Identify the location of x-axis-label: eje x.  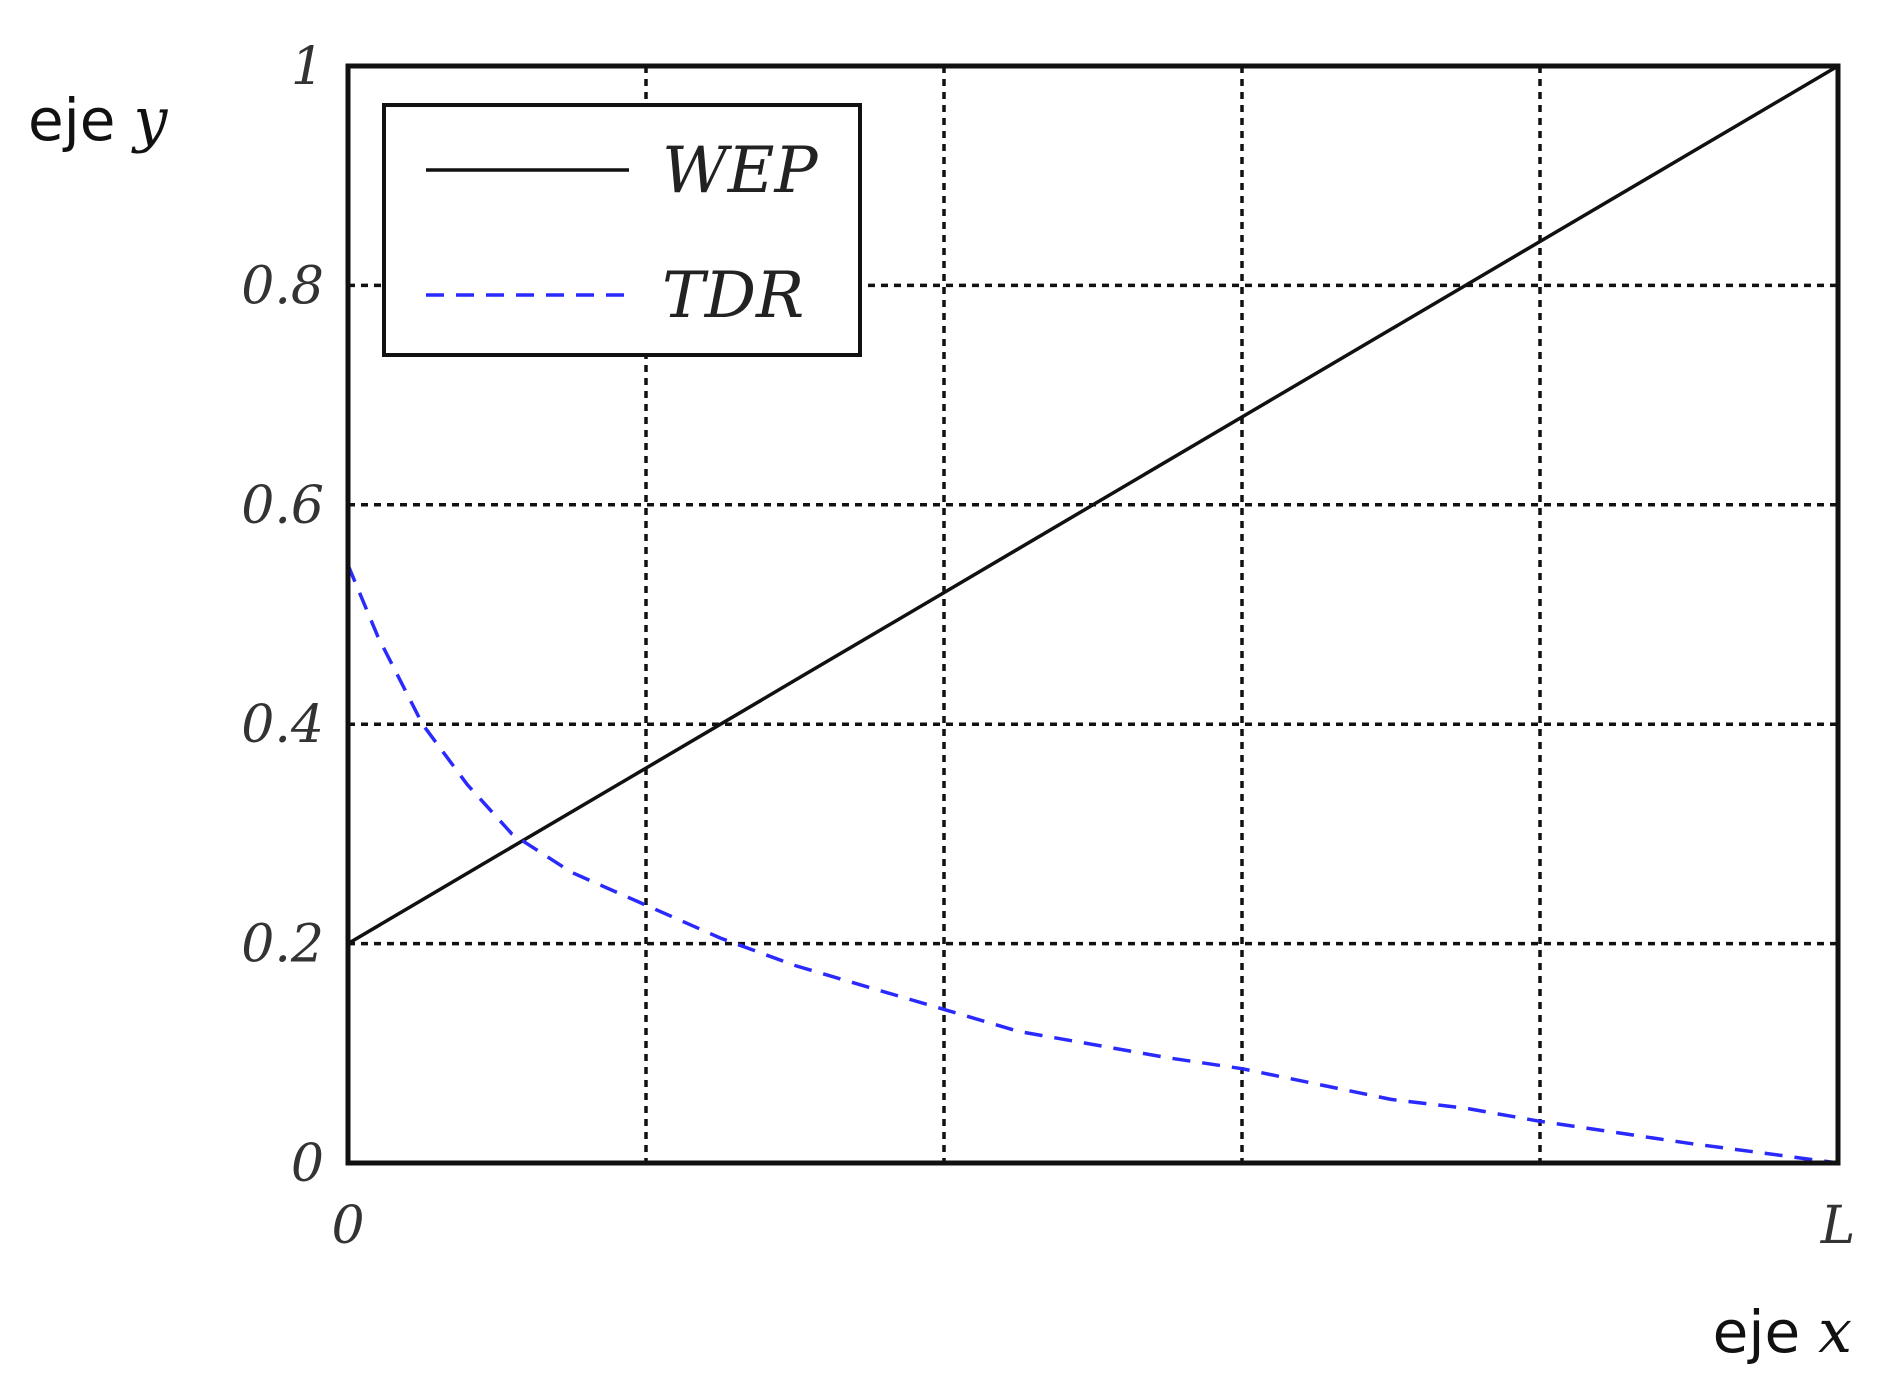
(1782, 1332).